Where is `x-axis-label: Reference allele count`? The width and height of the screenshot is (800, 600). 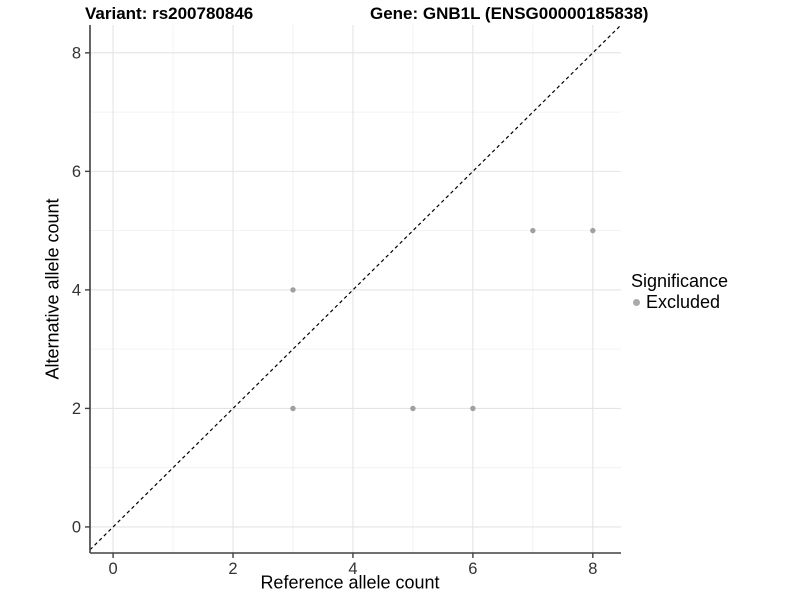 x-axis-label: Reference allele count is located at coordinates (350, 582).